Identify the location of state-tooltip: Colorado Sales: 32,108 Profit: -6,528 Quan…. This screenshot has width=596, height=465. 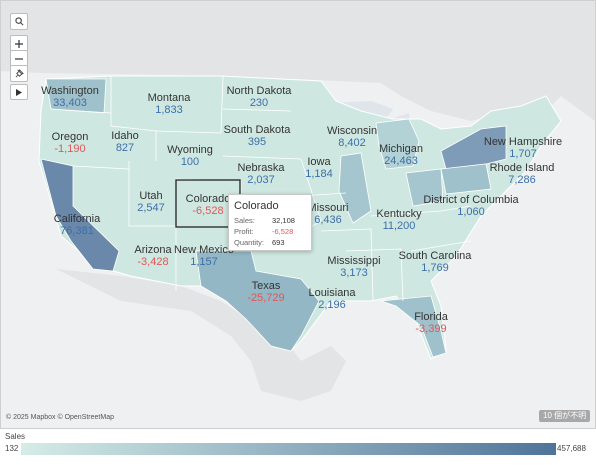
(270, 222).